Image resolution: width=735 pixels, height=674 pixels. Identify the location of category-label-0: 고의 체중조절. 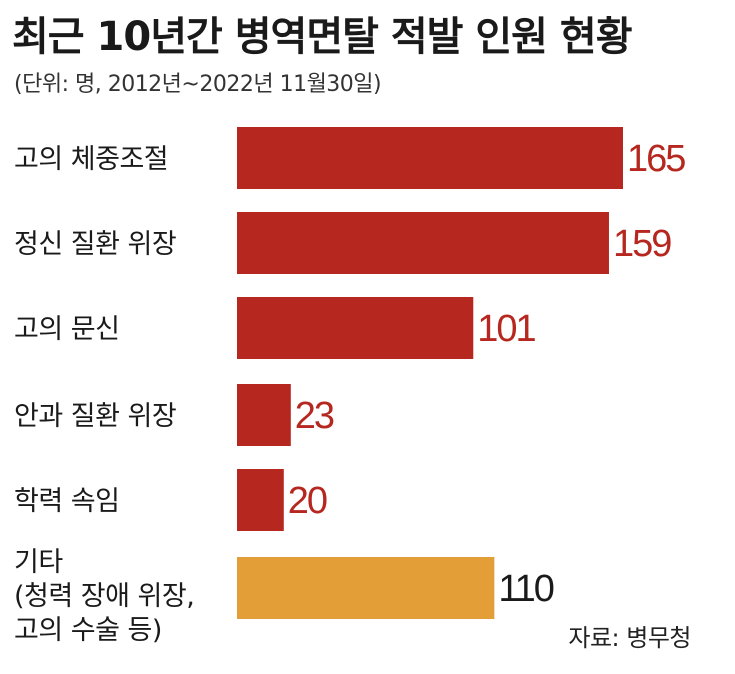
(91, 159).